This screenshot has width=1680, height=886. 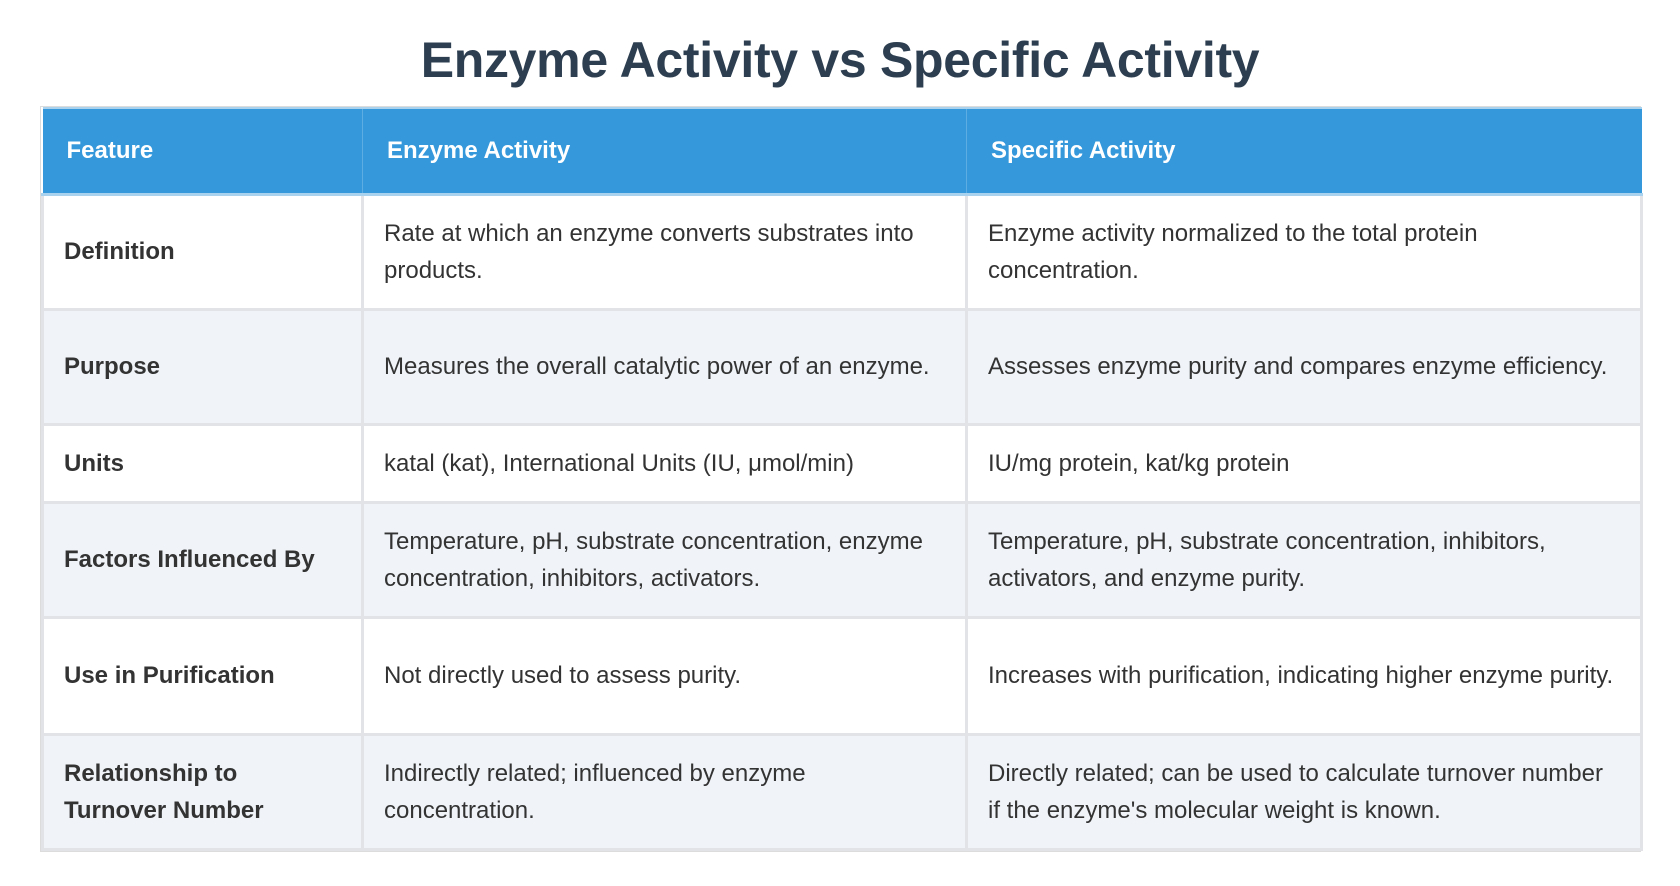 I want to click on column-header-specific-activity: Specific Activity, so click(x=1304, y=151).